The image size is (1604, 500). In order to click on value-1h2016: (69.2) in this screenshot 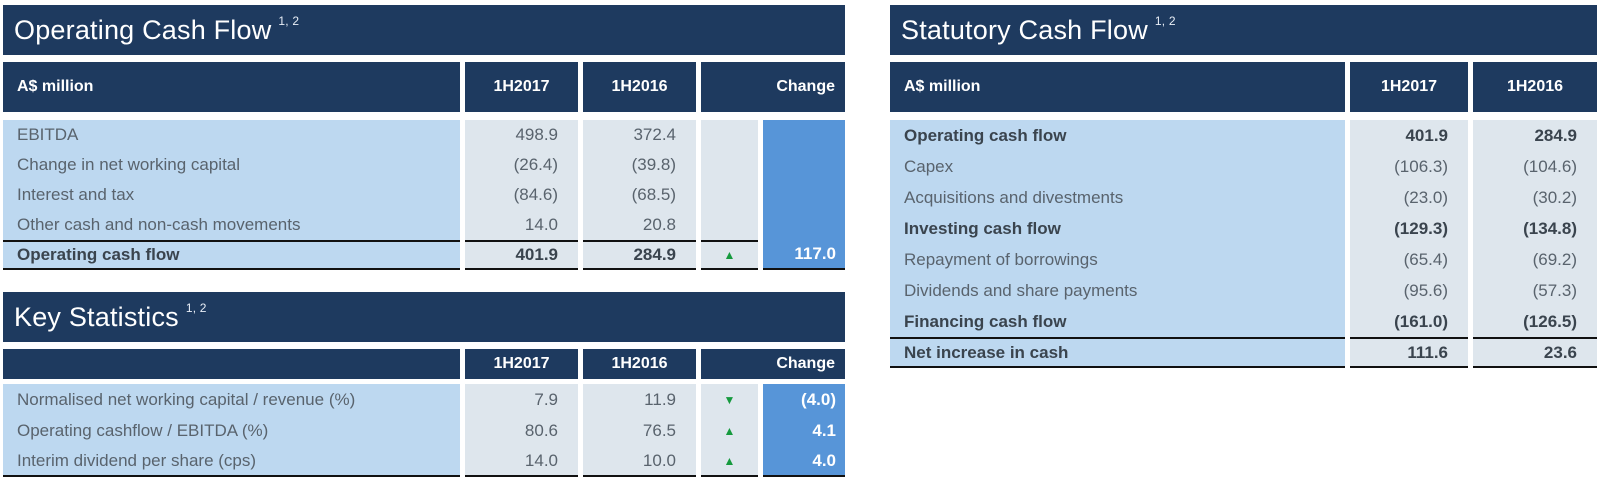, I will do `click(1535, 259)`.